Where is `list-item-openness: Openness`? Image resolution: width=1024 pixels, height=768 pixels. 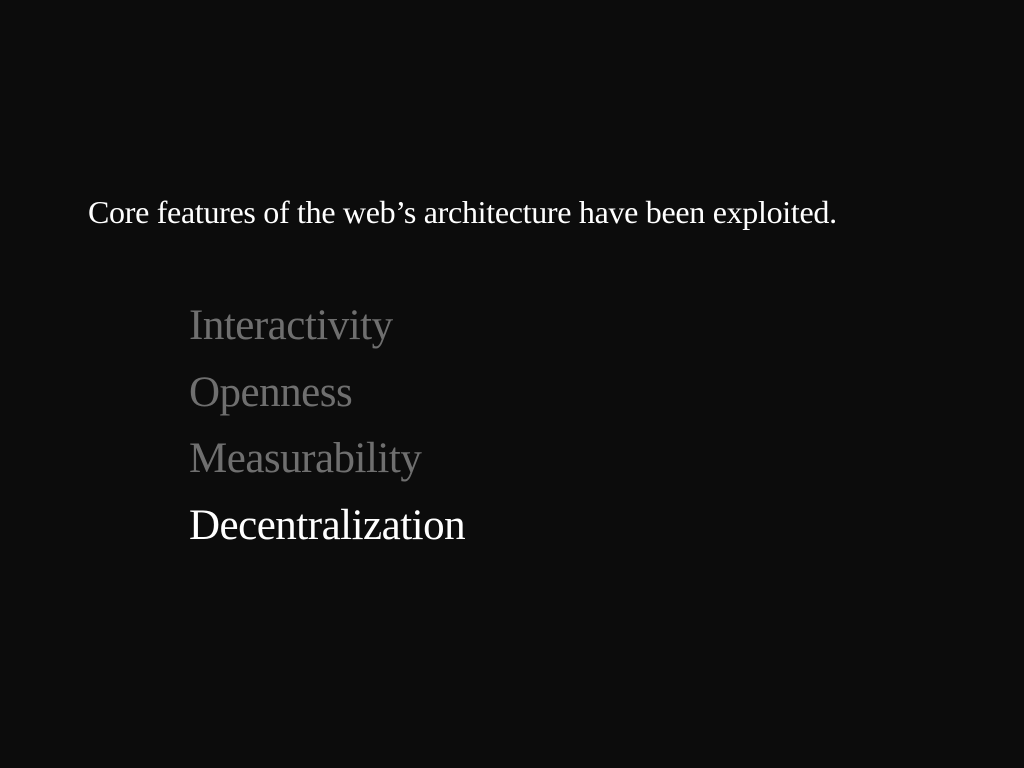 list-item-openness: Openness is located at coordinates (271, 392).